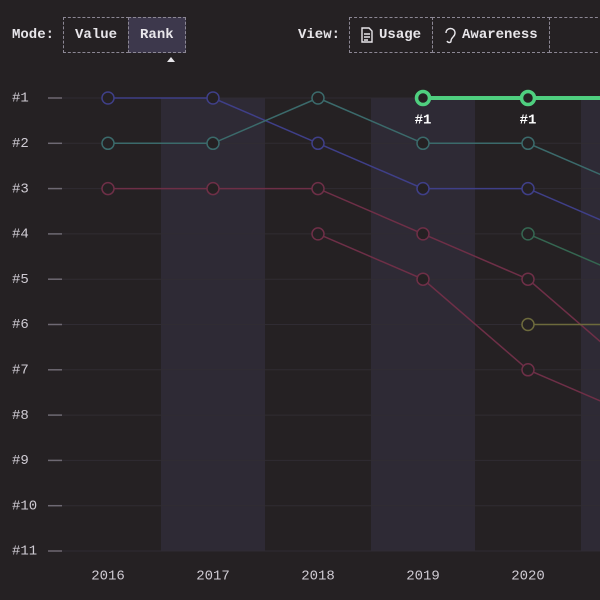 The image size is (600, 600). What do you see at coordinates (213, 577) in the screenshot?
I see `x-tick-label: 2017` at bounding box center [213, 577].